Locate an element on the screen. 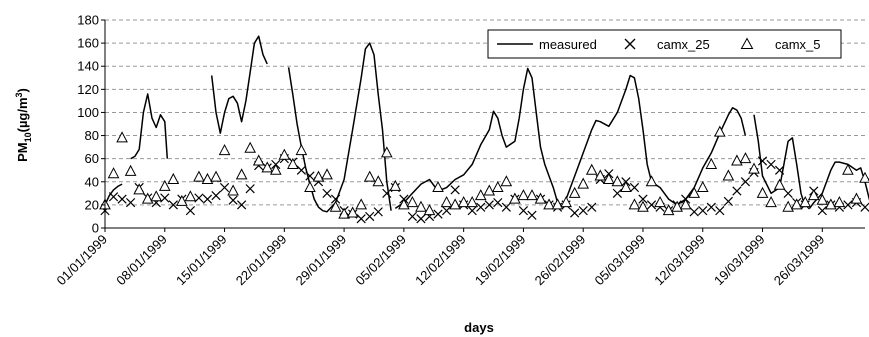 The image size is (869, 337). y-tick-label: 160 is located at coordinates (88, 43).